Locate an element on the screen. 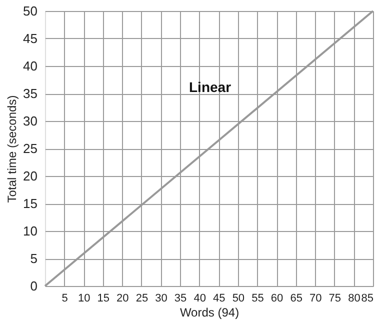  y-tick-label: 40 is located at coordinates (30, 66).